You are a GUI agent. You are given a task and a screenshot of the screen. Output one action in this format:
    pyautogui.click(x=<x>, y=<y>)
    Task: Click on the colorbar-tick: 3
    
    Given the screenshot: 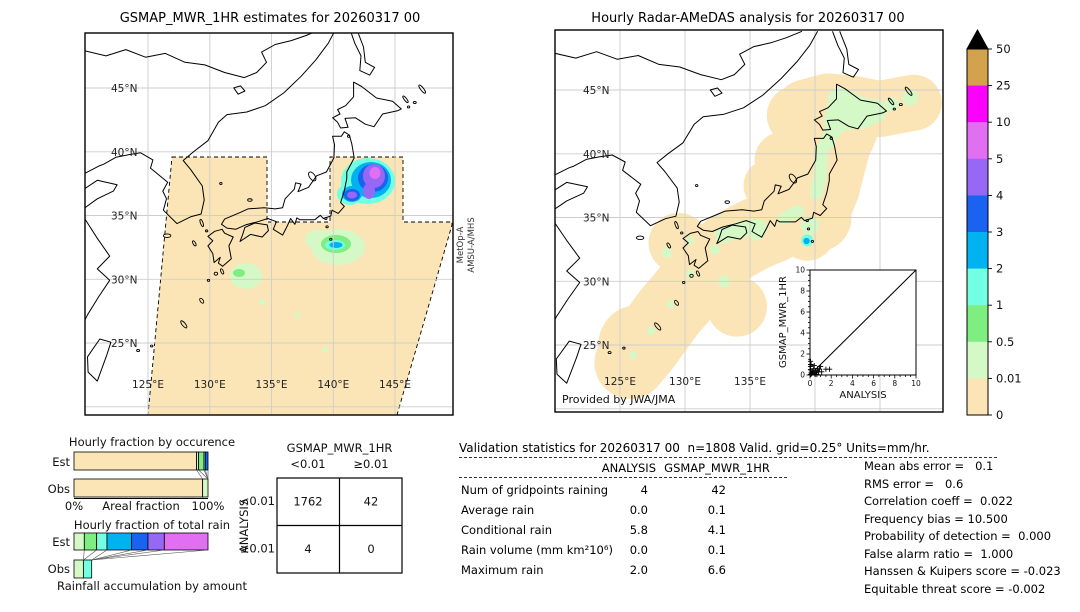 What is the action you would take?
    pyautogui.click(x=999, y=232)
    